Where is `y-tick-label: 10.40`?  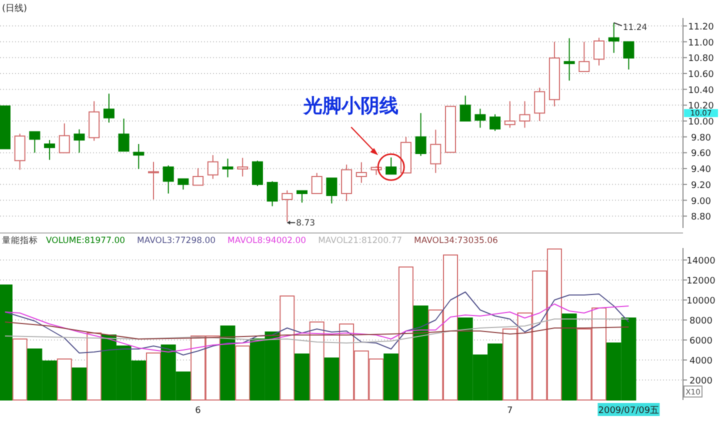 y-tick-label: 10.40 is located at coordinates (701, 91).